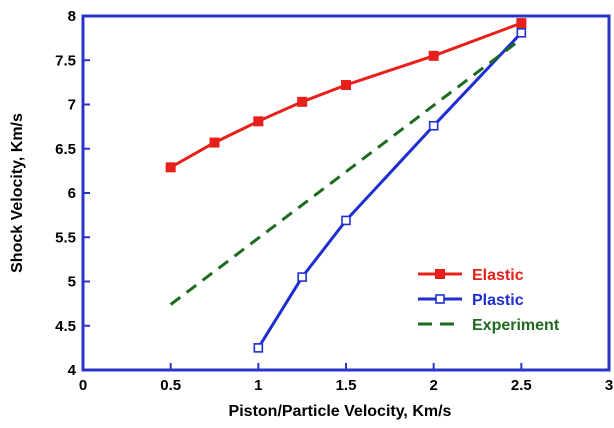 This screenshot has height=428, width=614. What do you see at coordinates (609, 385) in the screenshot?
I see `x-tick-label: 3` at bounding box center [609, 385].